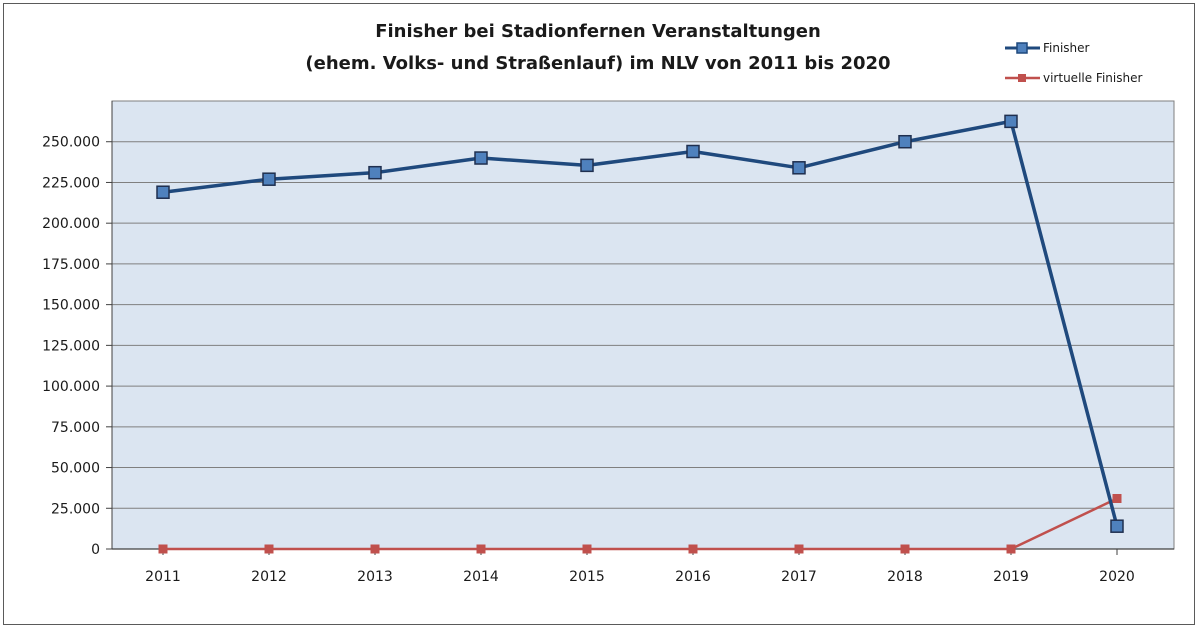  I want to click on legend: Finisher virtuelle Finisher, so click(1073, 63).